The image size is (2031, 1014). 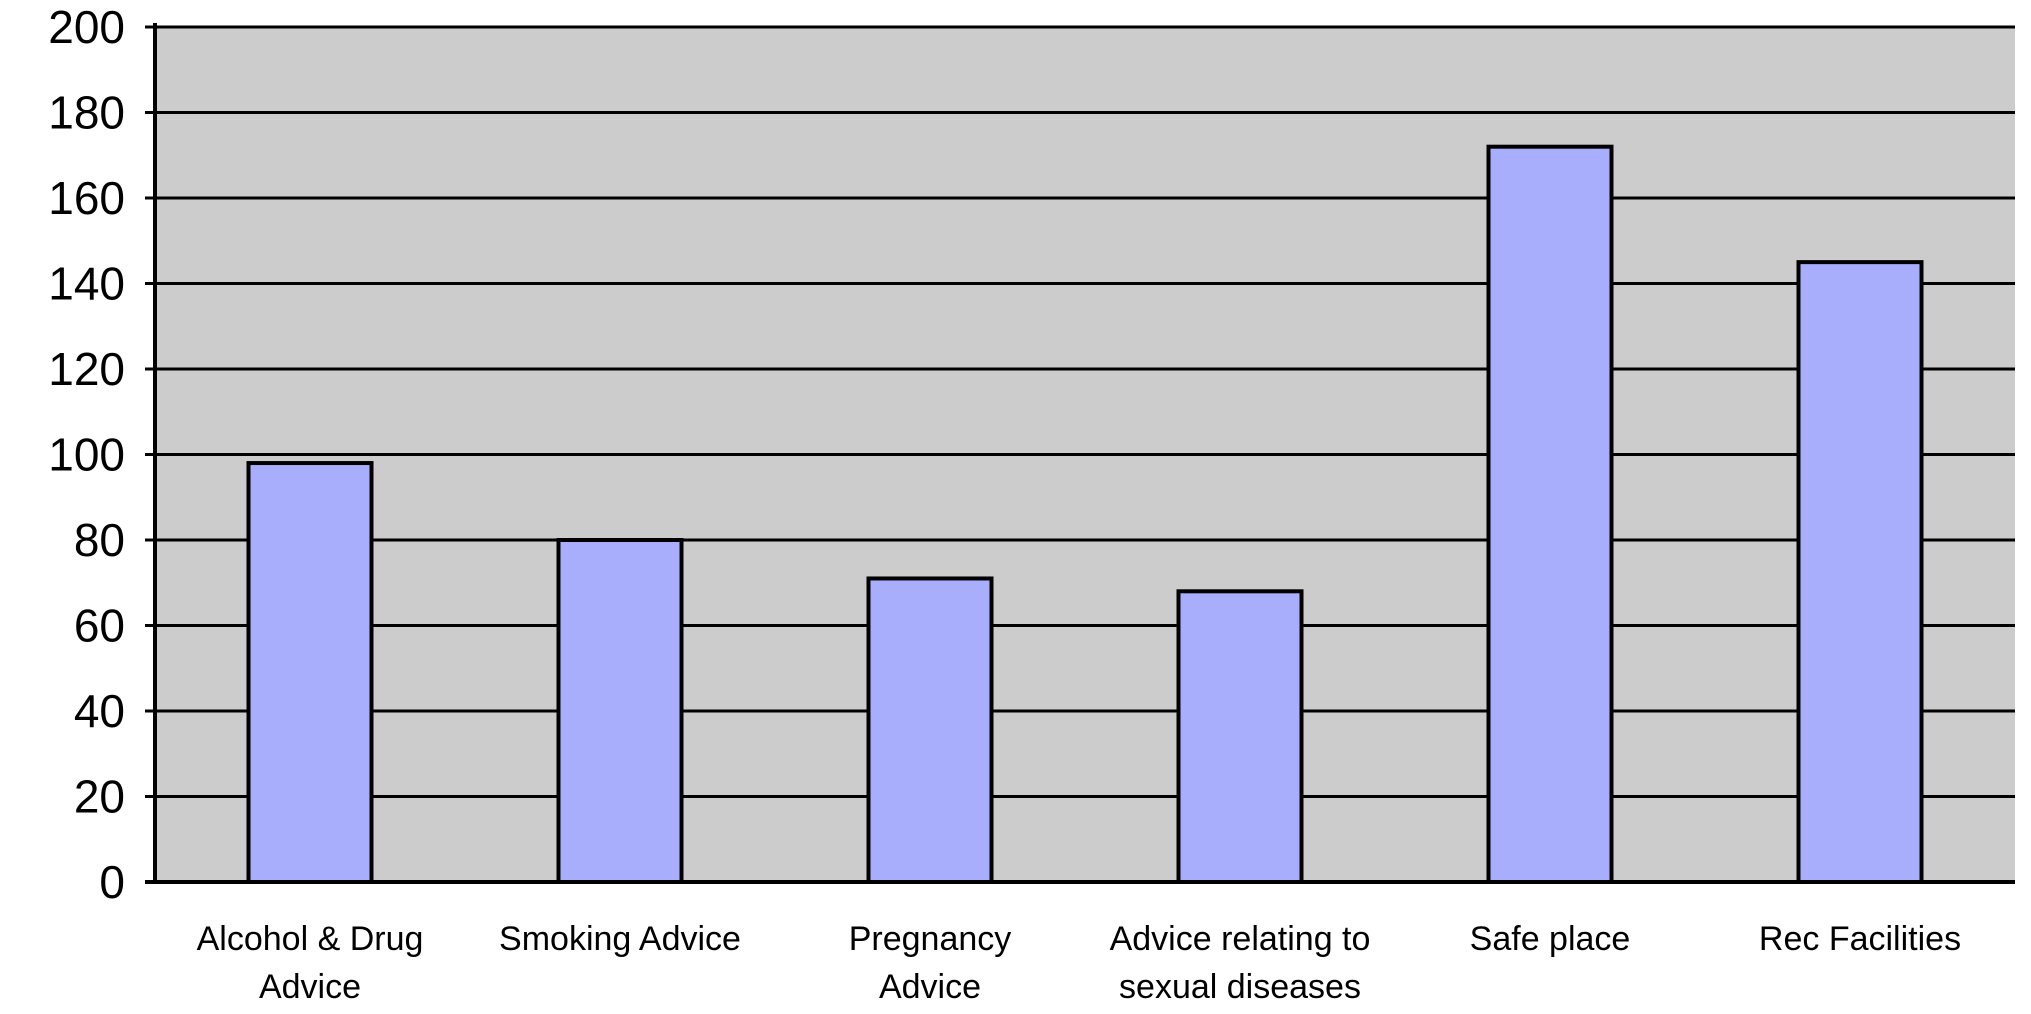 I want to click on y-tick-label: 20, so click(x=99, y=797).